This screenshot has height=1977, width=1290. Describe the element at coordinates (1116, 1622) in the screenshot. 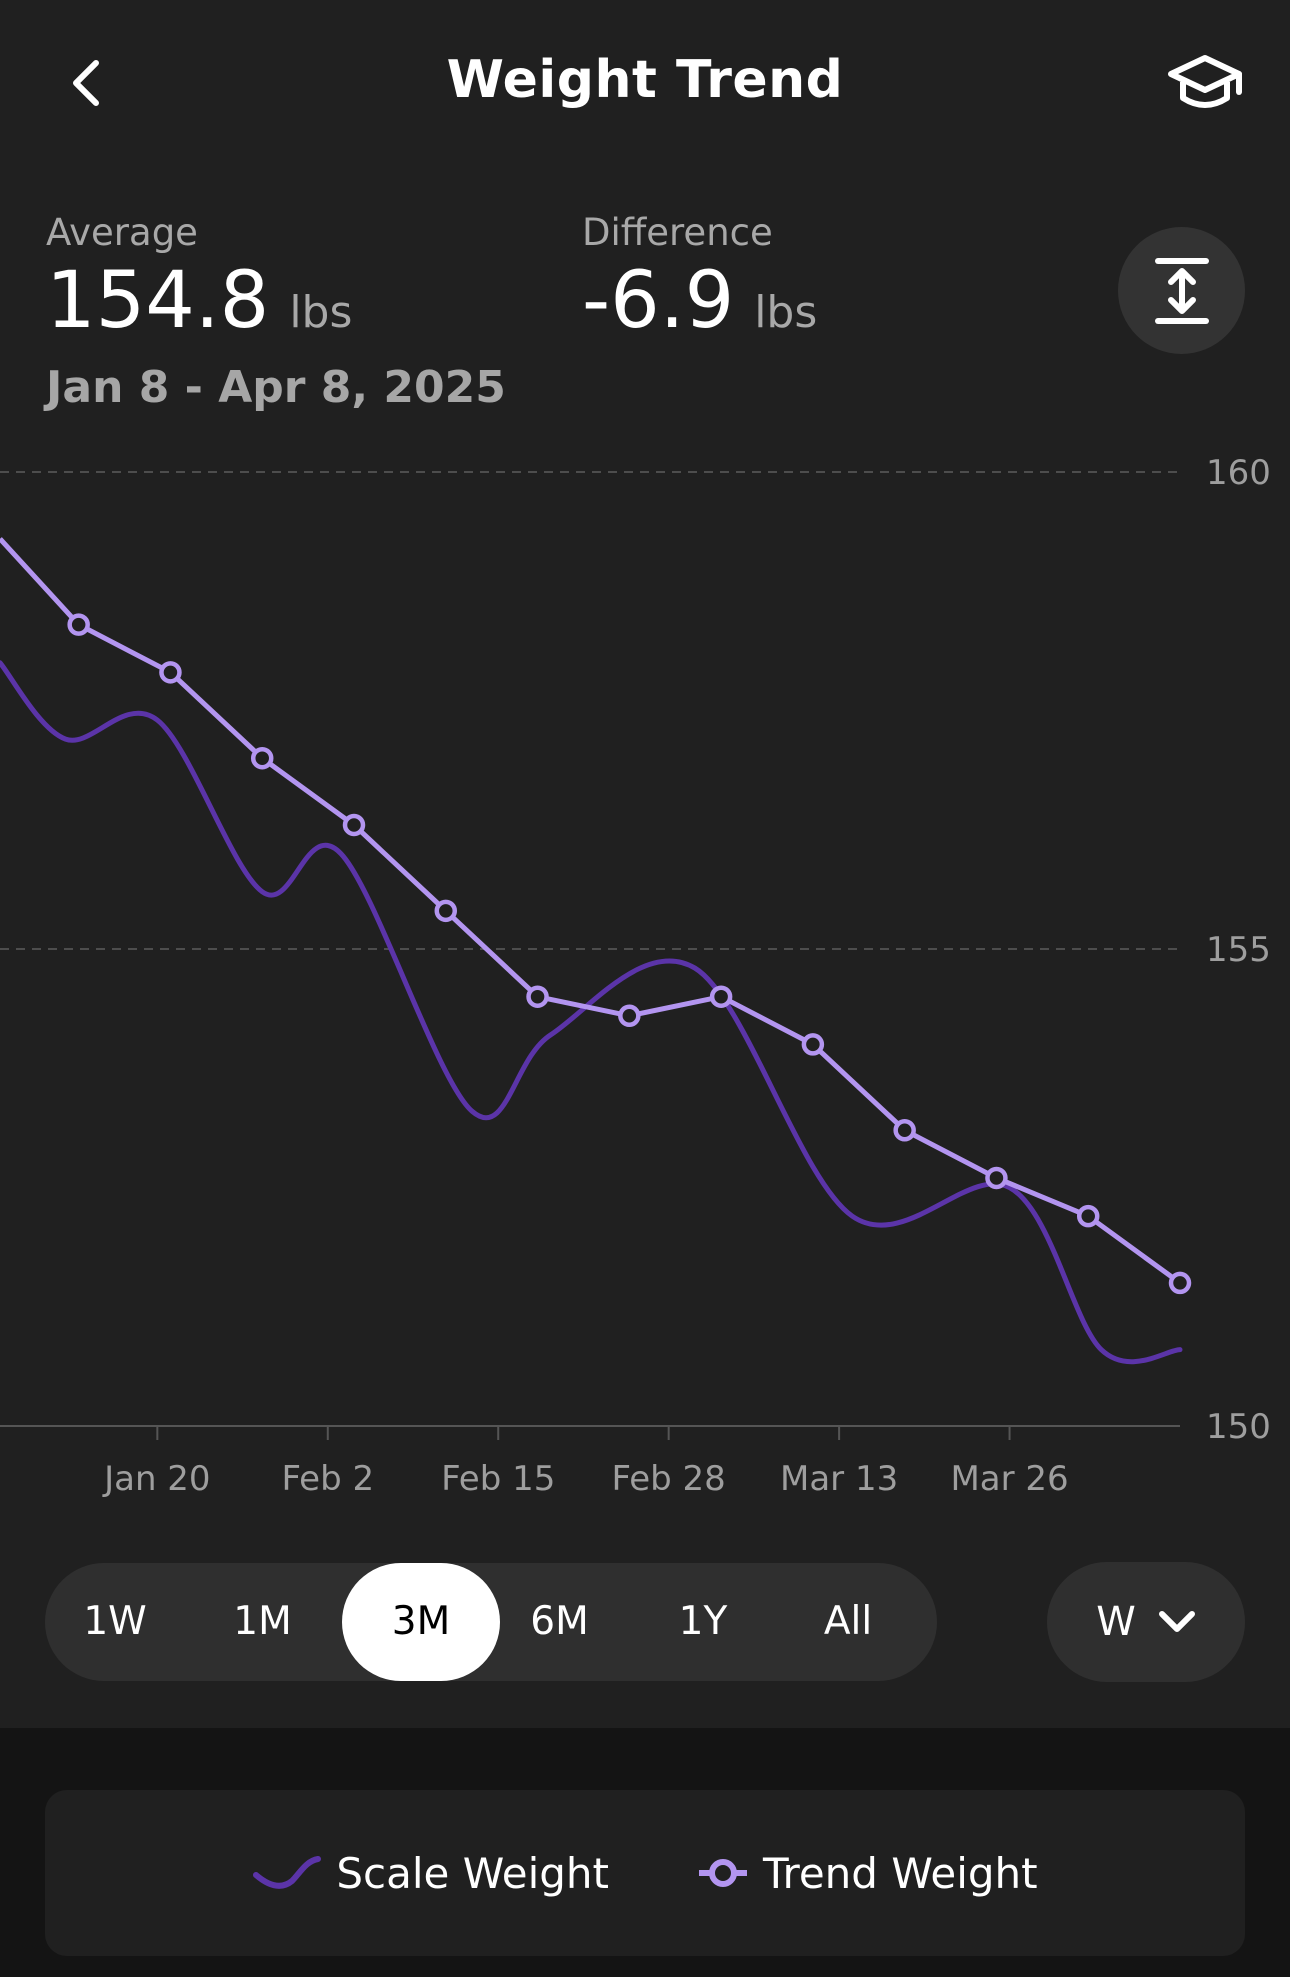

I see `interval-label: W` at that location.